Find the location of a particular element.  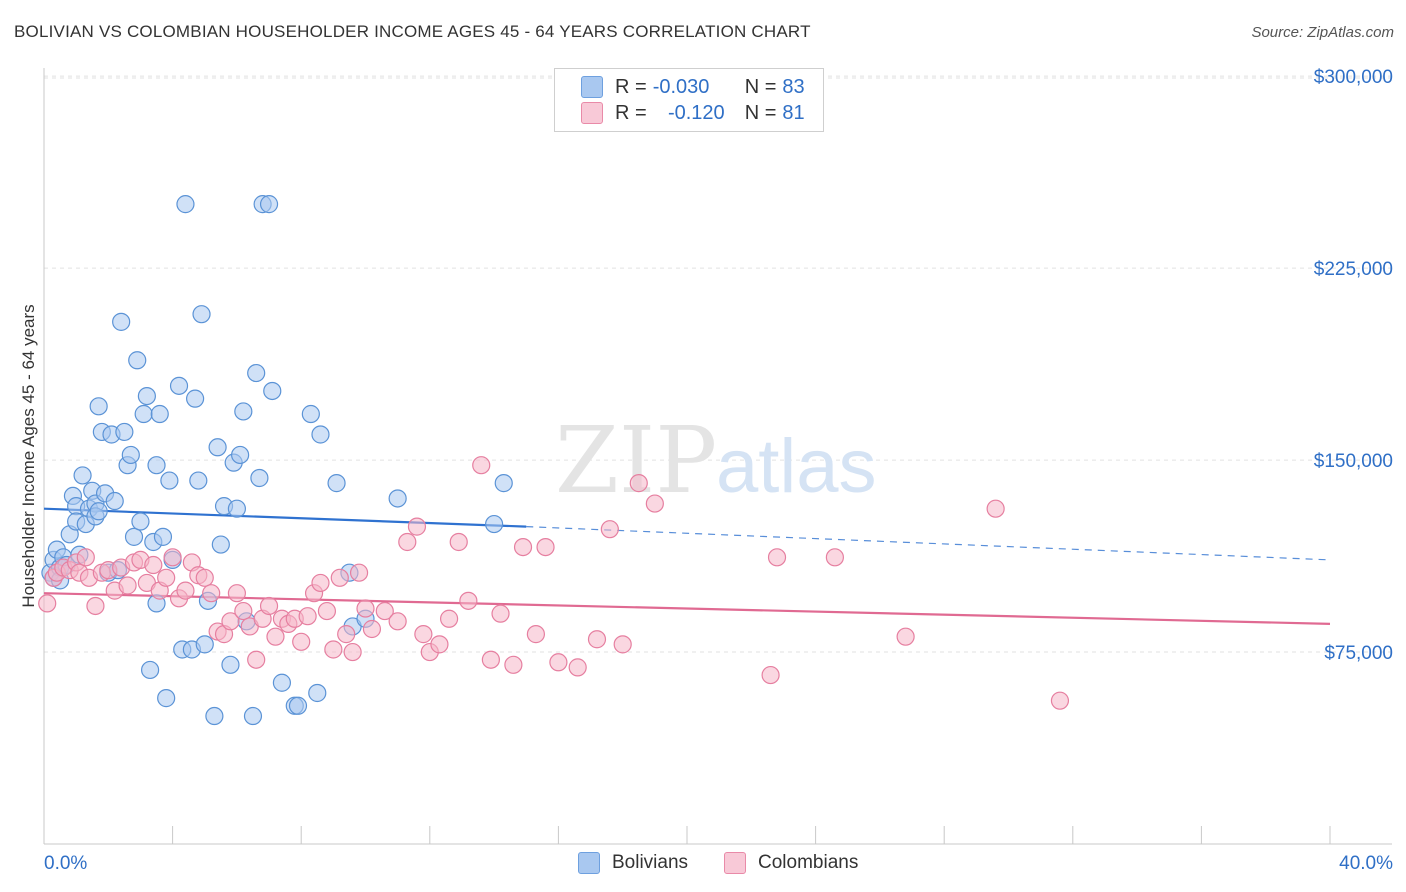

x-tick-label: 40.0% is located at coordinates (1366, 863).